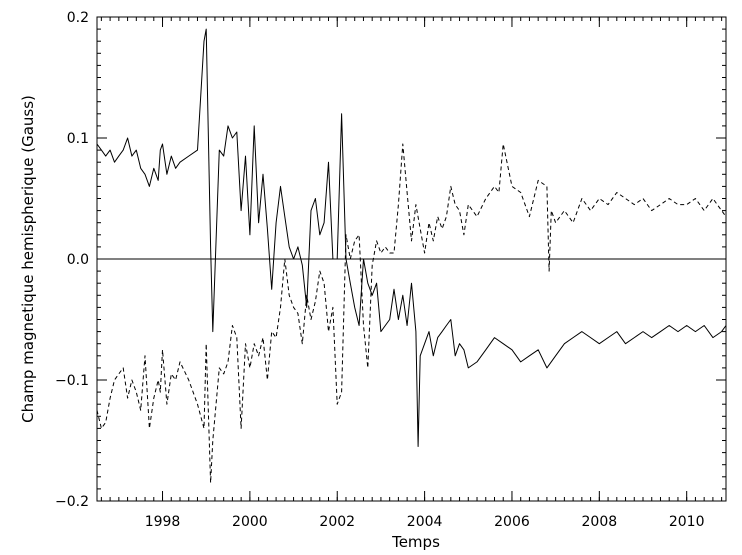 The width and height of the screenshot is (742, 555). I want to click on y-tick-label: 0.0, so click(78, 260).